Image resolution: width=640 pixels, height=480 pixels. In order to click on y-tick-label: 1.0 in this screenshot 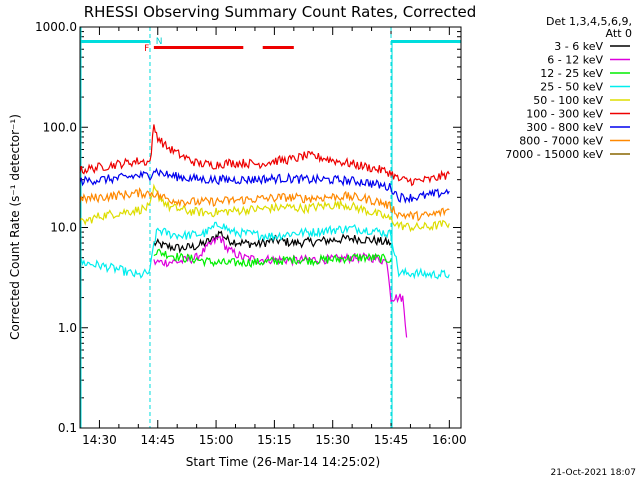, I will do `click(67, 328)`.